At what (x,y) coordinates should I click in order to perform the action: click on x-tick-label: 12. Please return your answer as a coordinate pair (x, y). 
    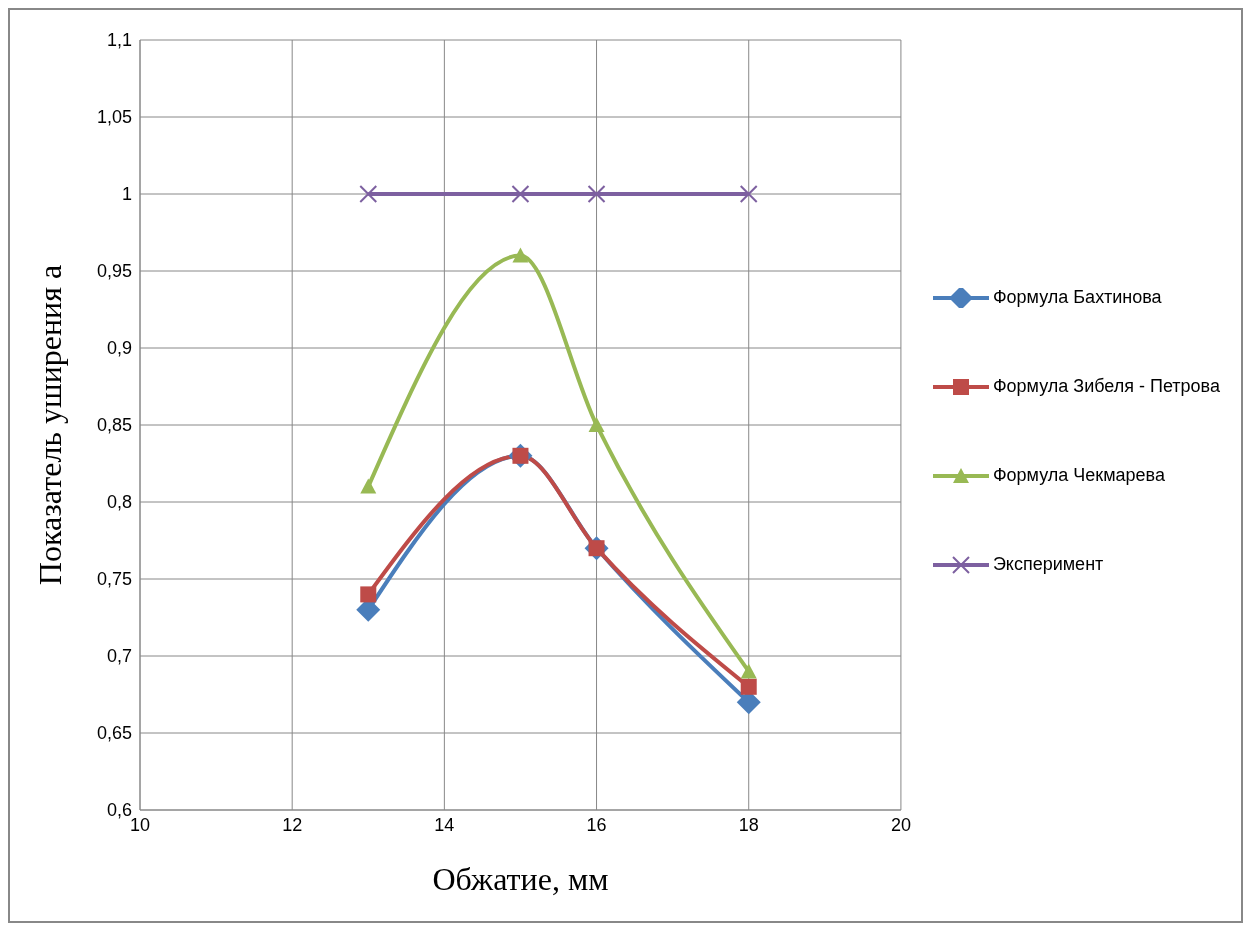
    Looking at the image, I should click on (292, 824).